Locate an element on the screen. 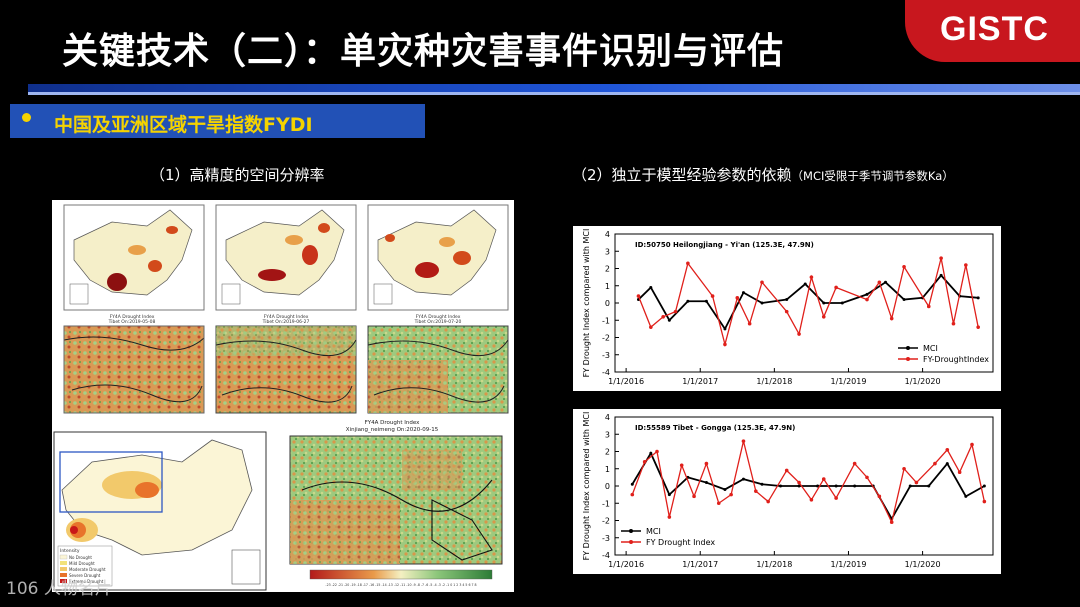 The width and height of the screenshot is (1080, 607). logo-plate is located at coordinates (992, 31).